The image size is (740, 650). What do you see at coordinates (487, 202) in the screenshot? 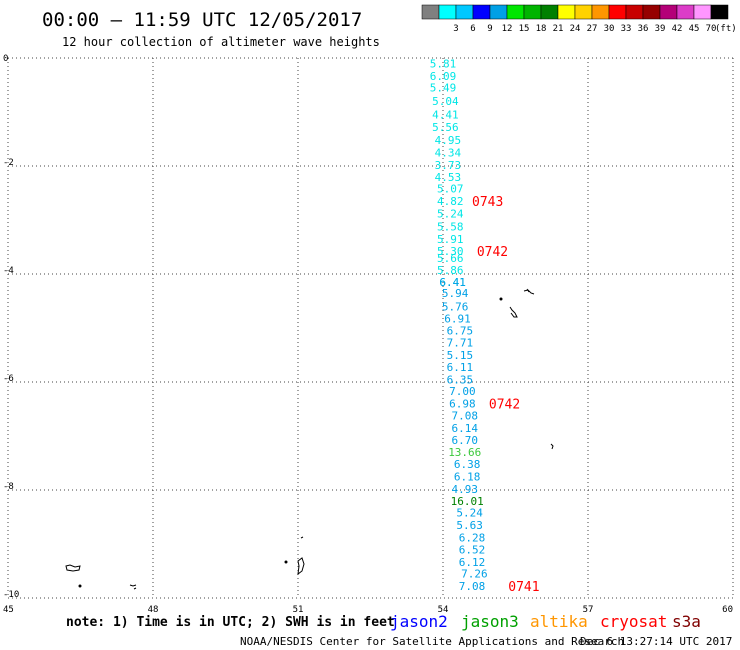
I see `pass-time-label: 0743` at bounding box center [487, 202].